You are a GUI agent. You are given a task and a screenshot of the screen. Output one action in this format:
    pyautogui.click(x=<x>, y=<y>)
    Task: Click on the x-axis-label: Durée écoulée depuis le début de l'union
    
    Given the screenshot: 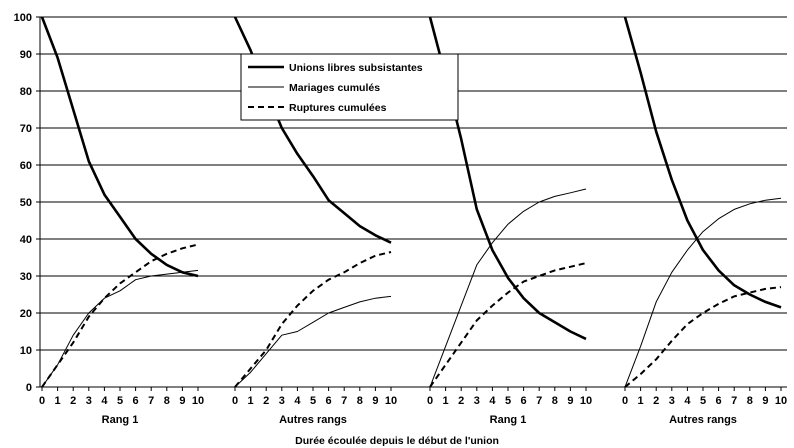 What is the action you would take?
    pyautogui.click(x=397, y=441)
    